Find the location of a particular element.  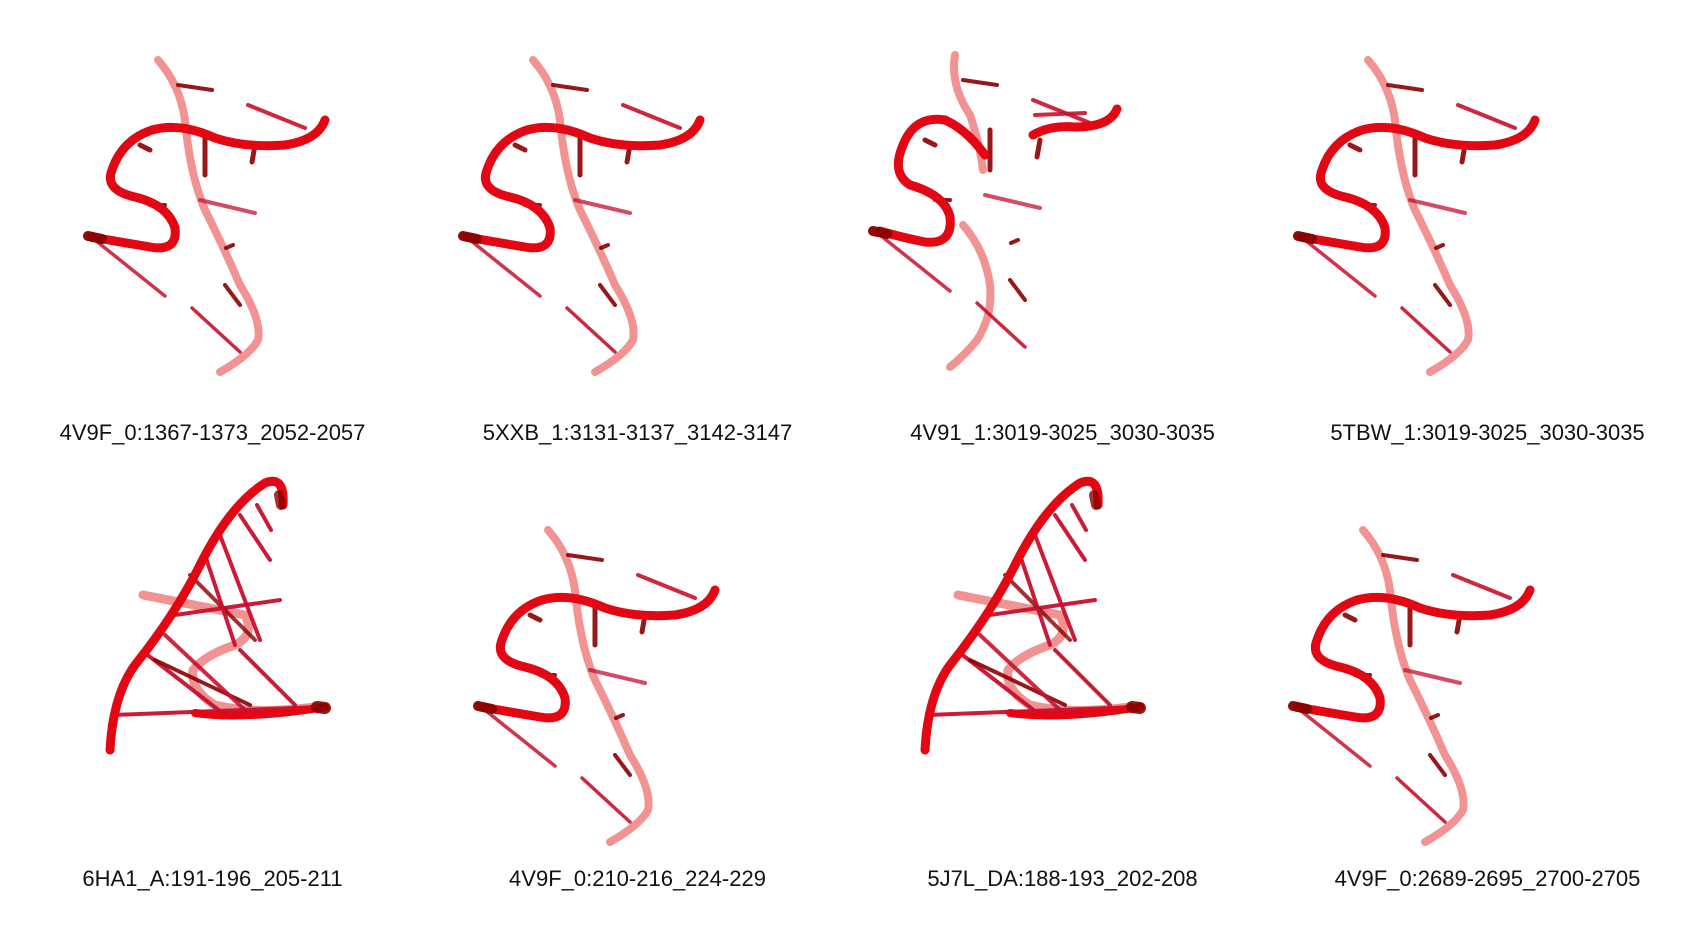

structure-panel: 4V9F_0:210-216_224-229 is located at coordinates (637, 705).